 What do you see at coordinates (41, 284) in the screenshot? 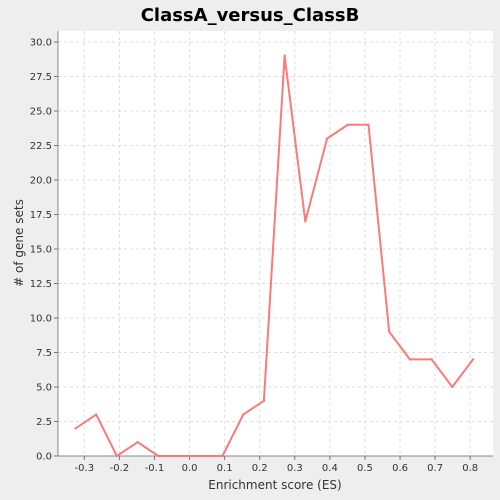
I see `y-tick-label: 12.5` at bounding box center [41, 284].